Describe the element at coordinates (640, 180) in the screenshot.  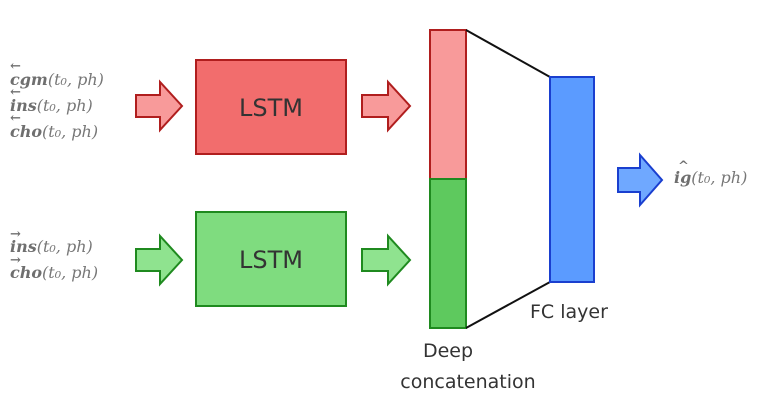
I see `blue-output-arrow` at that location.